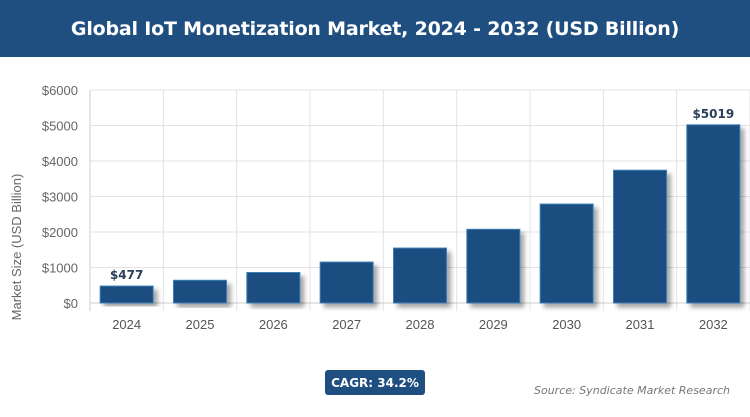  Describe the element at coordinates (273, 324) in the screenshot. I see `x-tick-label: 2026` at that location.